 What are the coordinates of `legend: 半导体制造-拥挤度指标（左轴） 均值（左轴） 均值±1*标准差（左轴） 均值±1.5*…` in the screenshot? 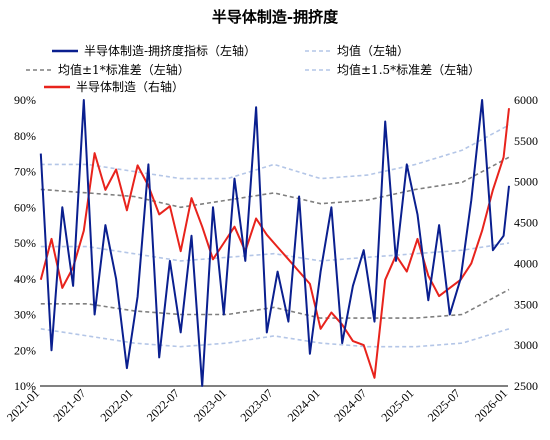 It's located at (253, 68).